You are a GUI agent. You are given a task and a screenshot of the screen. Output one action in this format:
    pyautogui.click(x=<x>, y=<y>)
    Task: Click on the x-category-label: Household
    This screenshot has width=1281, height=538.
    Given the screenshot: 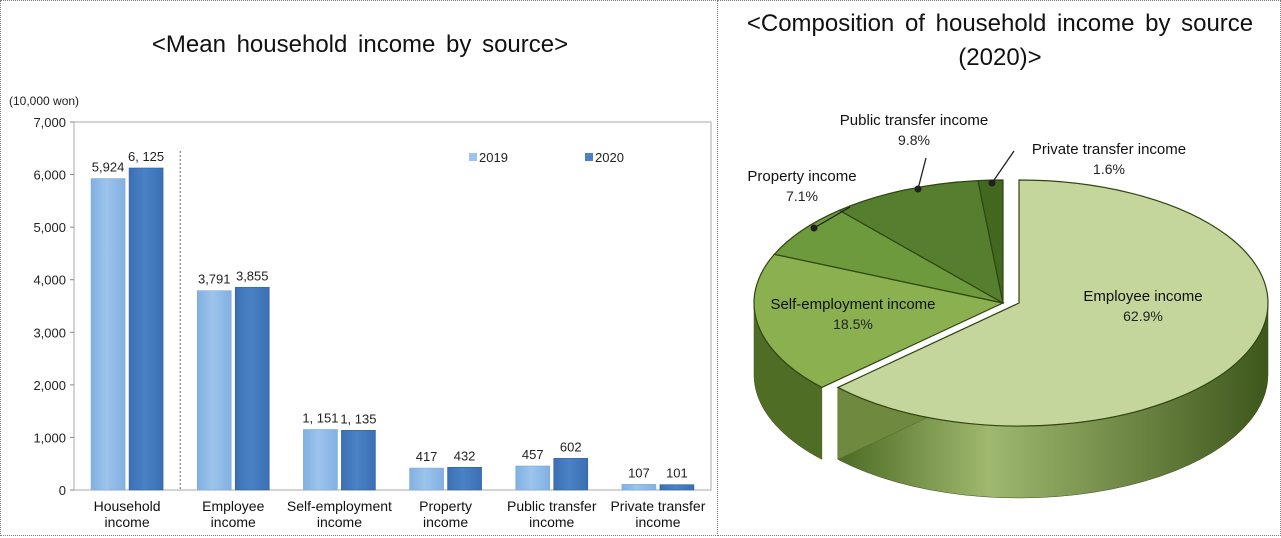 What is the action you would take?
    pyautogui.click(x=127, y=506)
    